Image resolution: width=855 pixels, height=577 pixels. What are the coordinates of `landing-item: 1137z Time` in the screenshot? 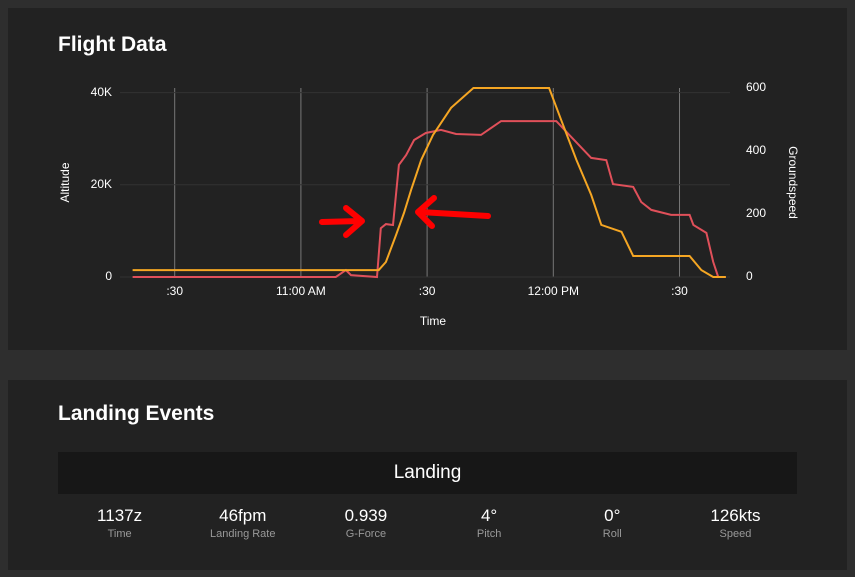 It's located at (119, 523).